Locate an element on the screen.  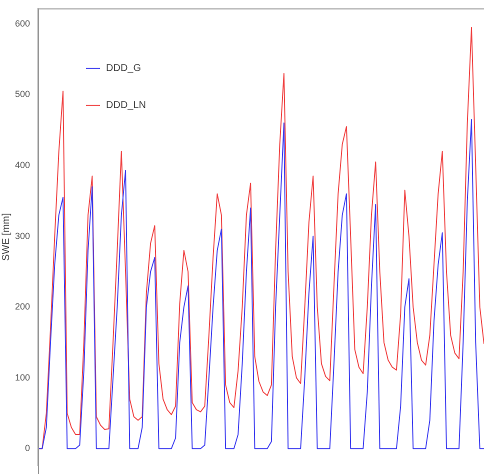
y-tick-label: 200 is located at coordinates (22, 307).